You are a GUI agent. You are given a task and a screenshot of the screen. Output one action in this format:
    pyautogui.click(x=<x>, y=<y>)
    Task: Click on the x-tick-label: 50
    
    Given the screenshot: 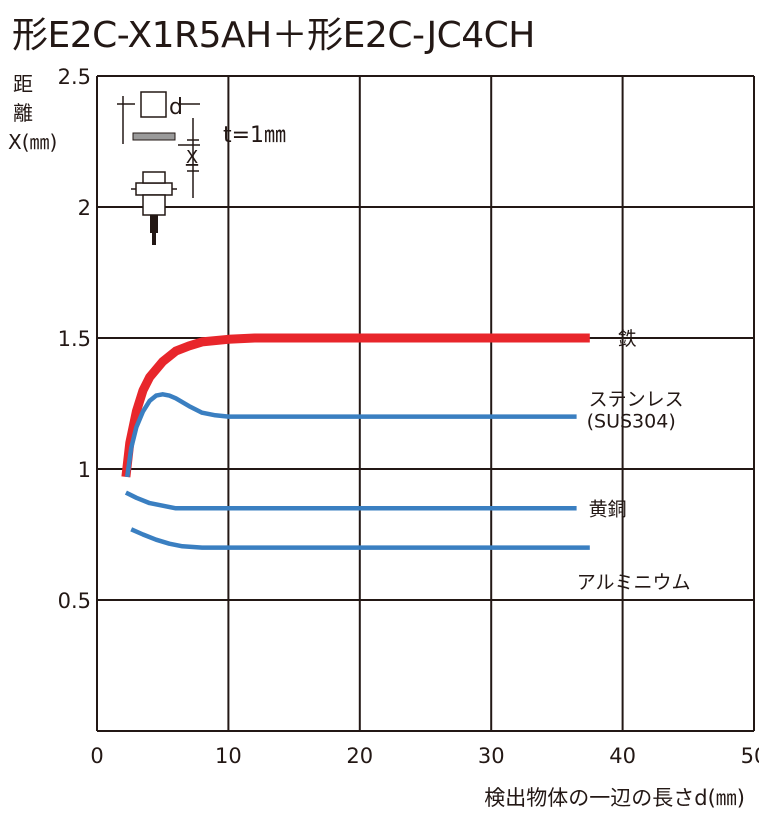 What is the action you would take?
    pyautogui.click(x=750, y=756)
    